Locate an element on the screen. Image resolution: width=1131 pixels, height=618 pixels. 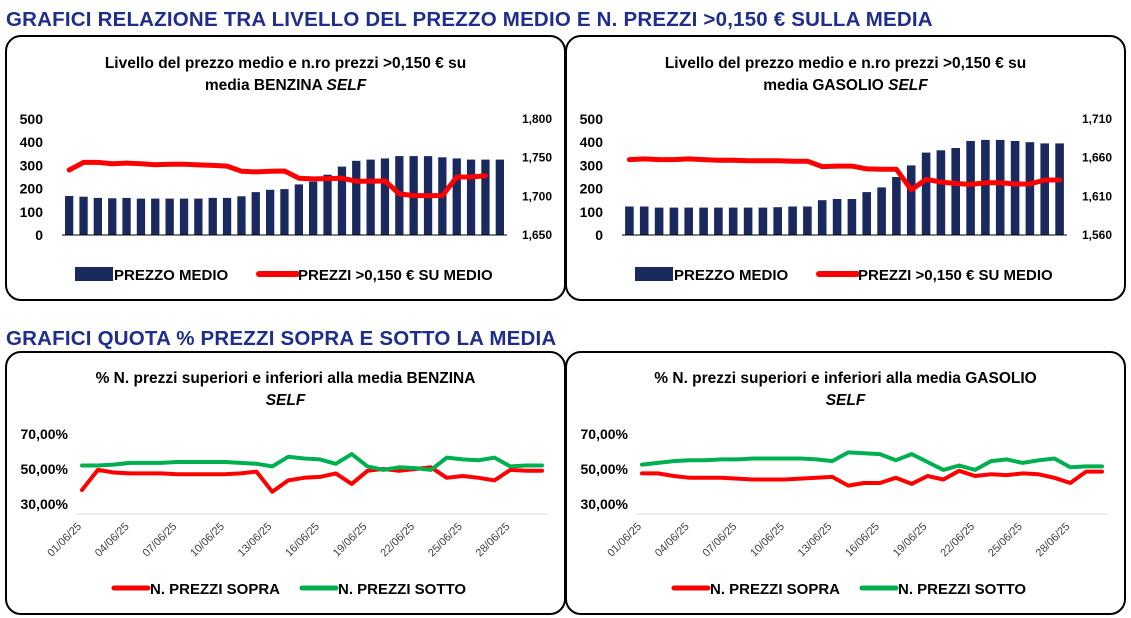
series-line-red is located at coordinates (312, 479).